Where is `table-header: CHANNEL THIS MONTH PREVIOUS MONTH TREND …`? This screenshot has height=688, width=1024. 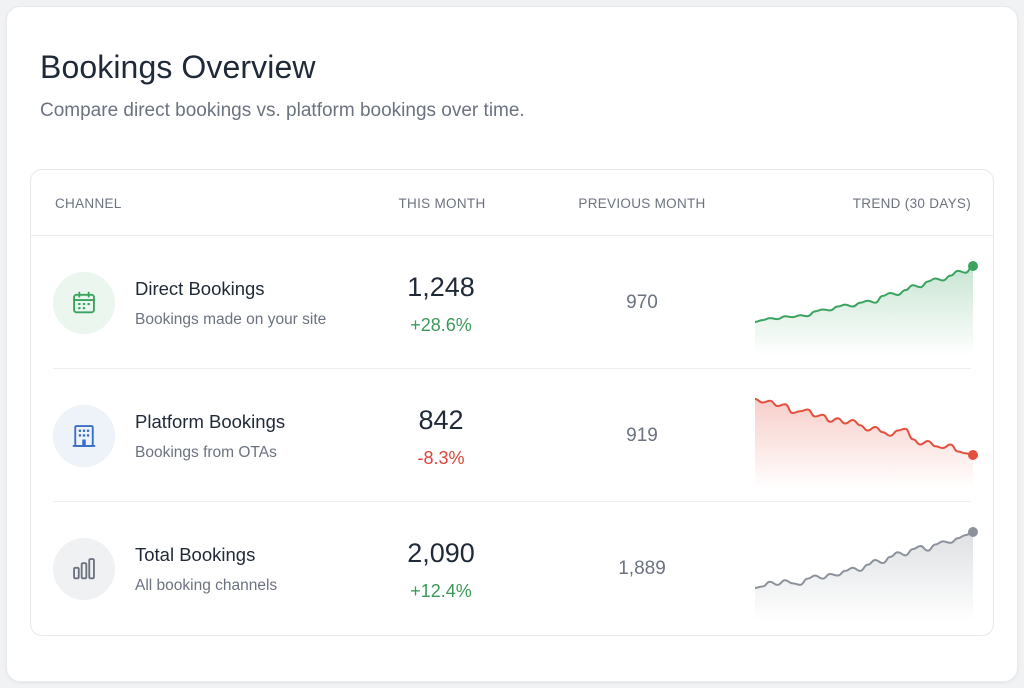
table-header: CHANNEL THIS MONTH PREVIOUS MONTH TREND … is located at coordinates (512, 203).